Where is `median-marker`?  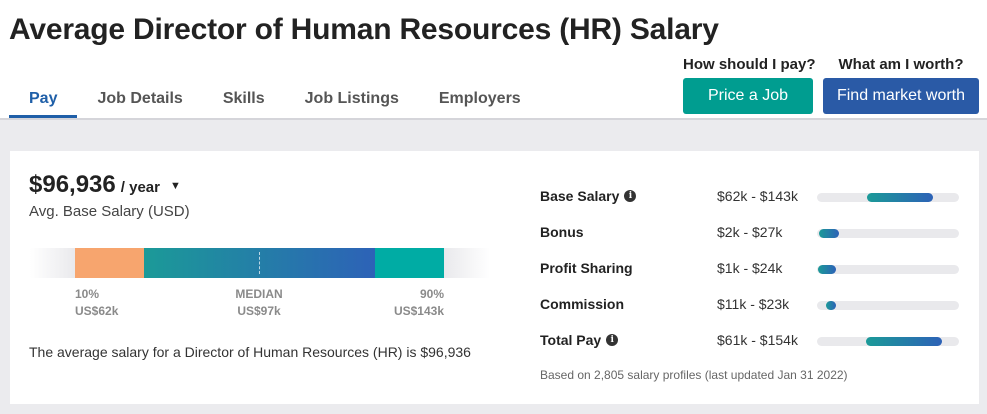 median-marker is located at coordinates (259, 263).